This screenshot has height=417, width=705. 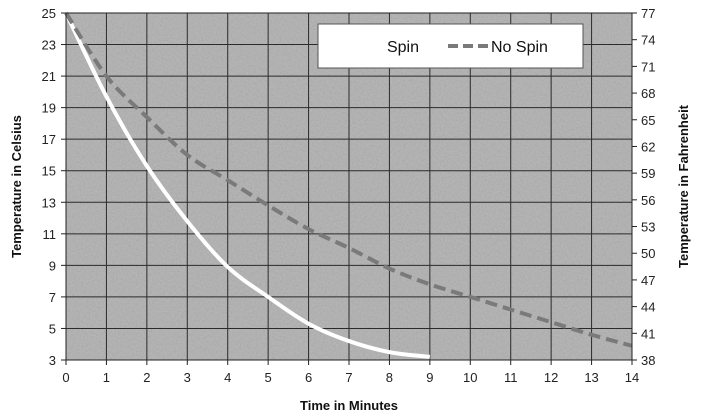 I want to click on y-tick-label-right: 59, so click(x=648, y=173).